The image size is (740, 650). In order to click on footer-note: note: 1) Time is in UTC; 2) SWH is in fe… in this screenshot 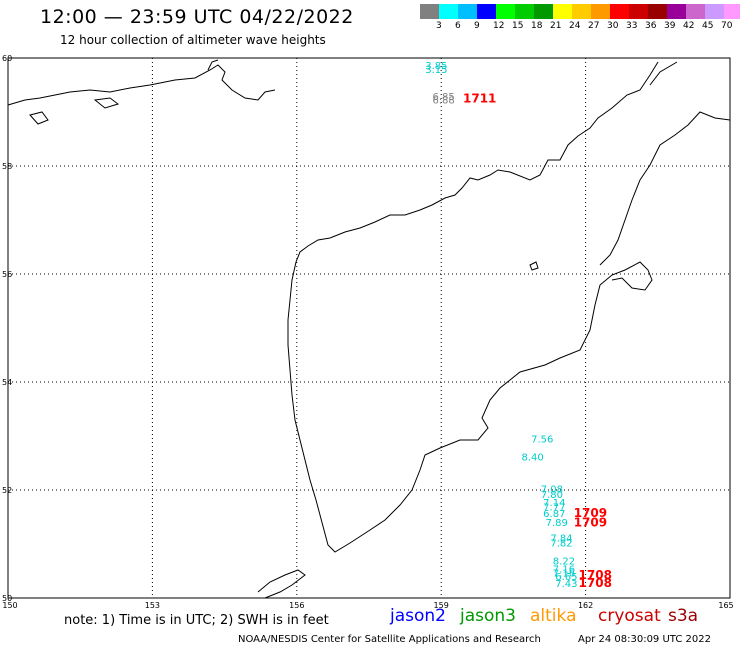, I will do `click(196, 620)`.